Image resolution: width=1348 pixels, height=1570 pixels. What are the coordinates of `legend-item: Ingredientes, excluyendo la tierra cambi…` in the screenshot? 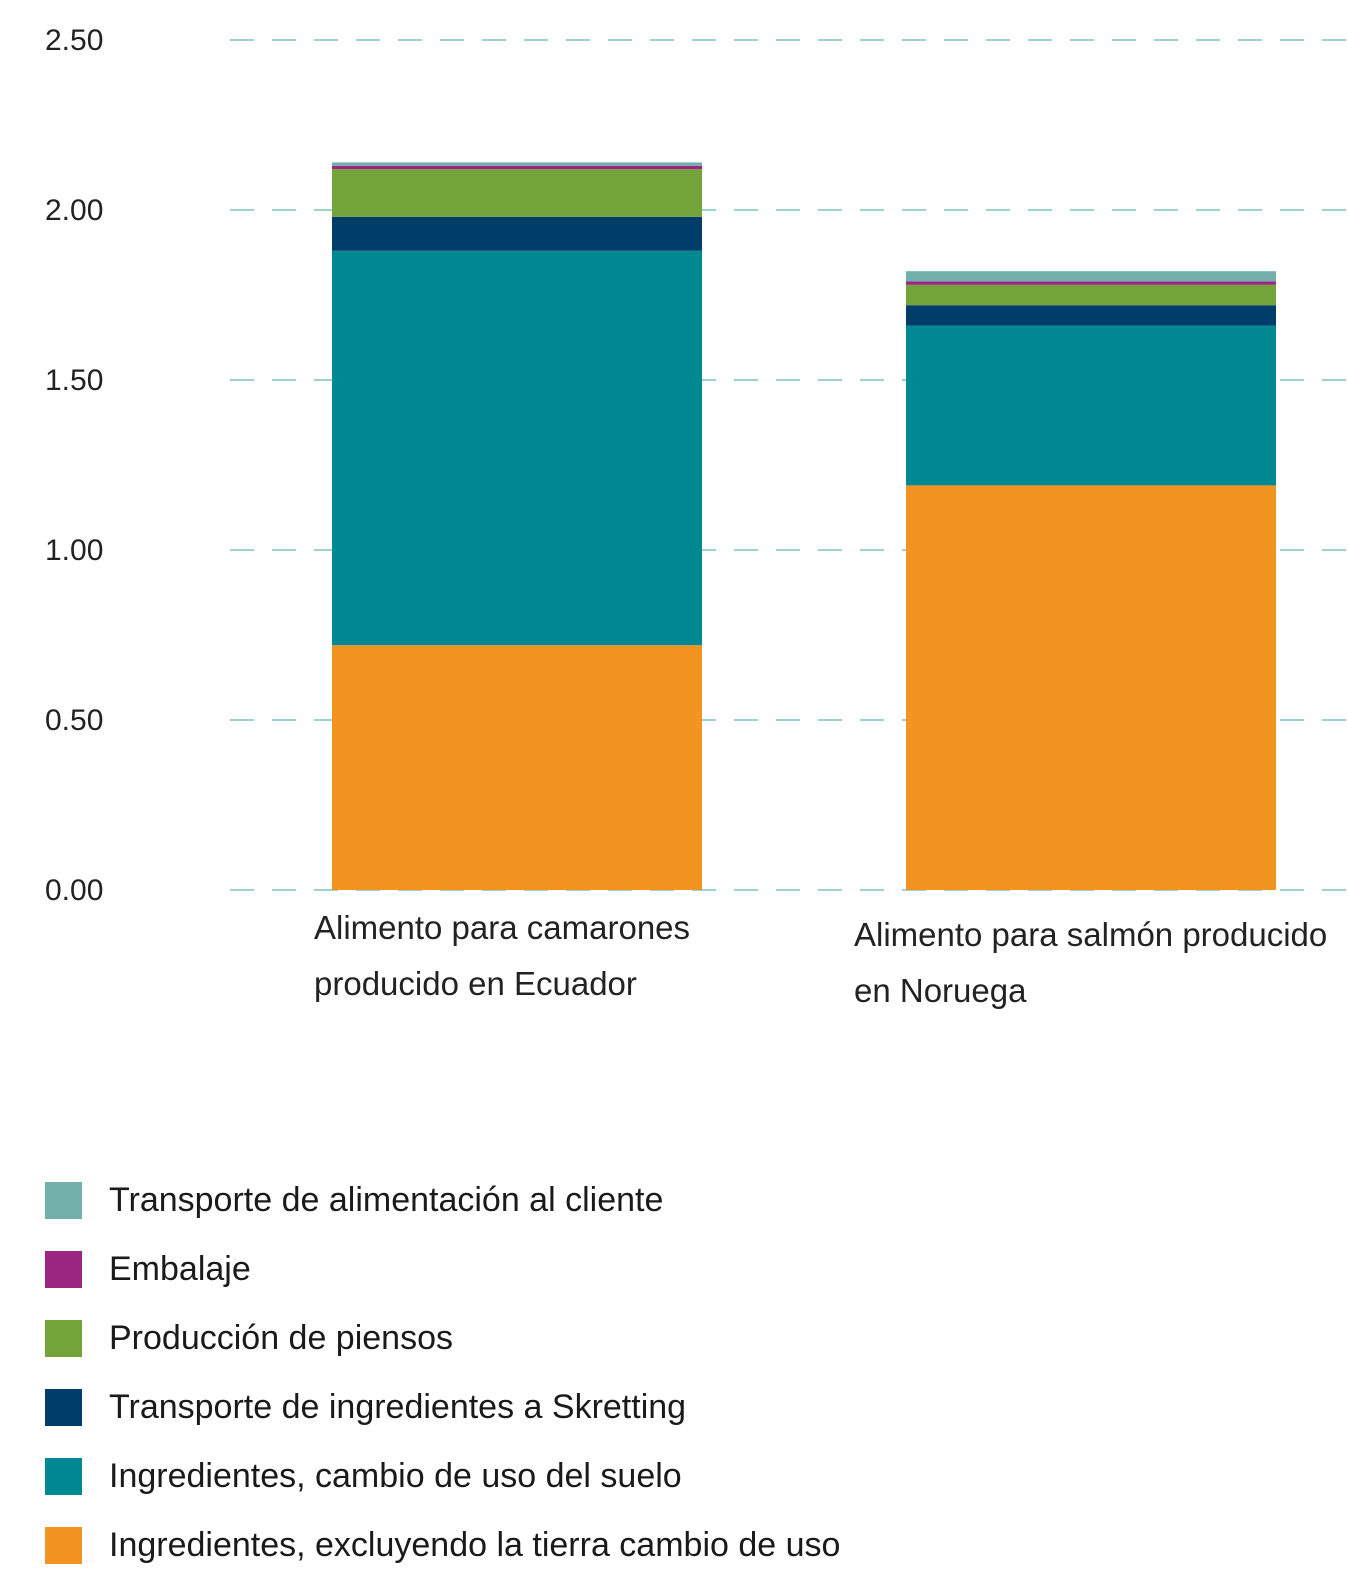 It's located at (442, 1545).